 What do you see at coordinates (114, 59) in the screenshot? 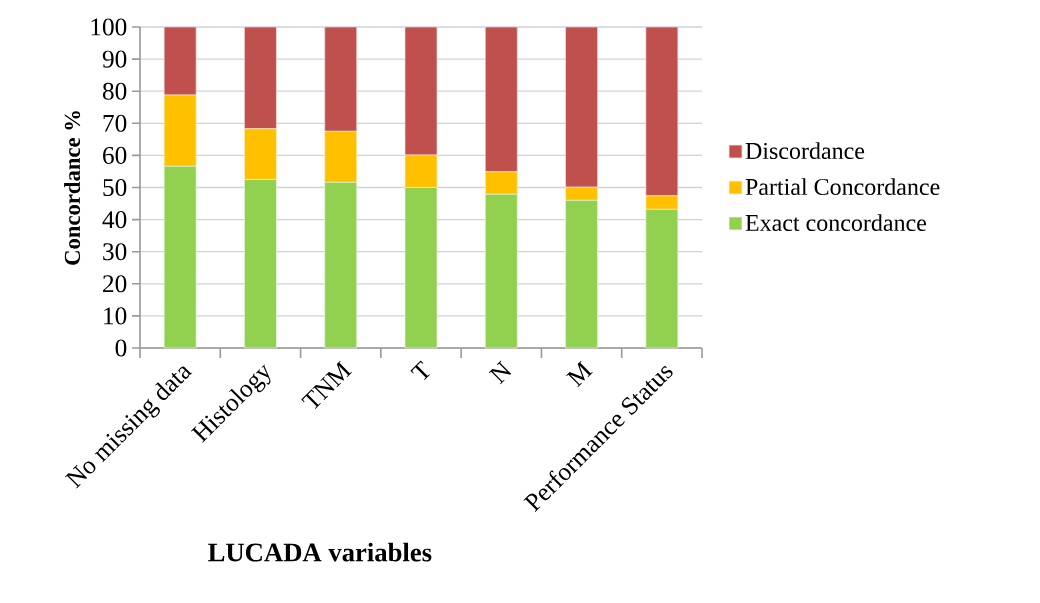
I see `y-tick-label: 90` at bounding box center [114, 59].